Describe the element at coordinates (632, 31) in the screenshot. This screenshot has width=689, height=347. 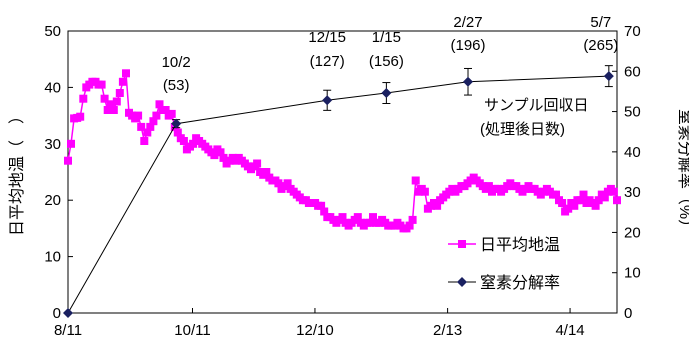
I see `right-axis-tick-label: 70` at that location.